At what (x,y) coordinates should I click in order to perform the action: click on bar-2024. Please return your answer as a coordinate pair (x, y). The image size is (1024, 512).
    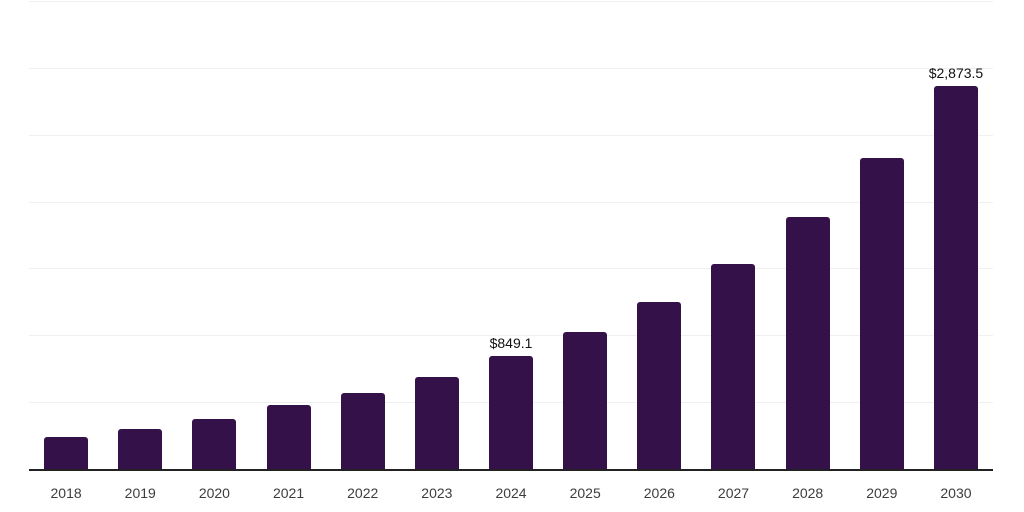
    Looking at the image, I should click on (511, 413).